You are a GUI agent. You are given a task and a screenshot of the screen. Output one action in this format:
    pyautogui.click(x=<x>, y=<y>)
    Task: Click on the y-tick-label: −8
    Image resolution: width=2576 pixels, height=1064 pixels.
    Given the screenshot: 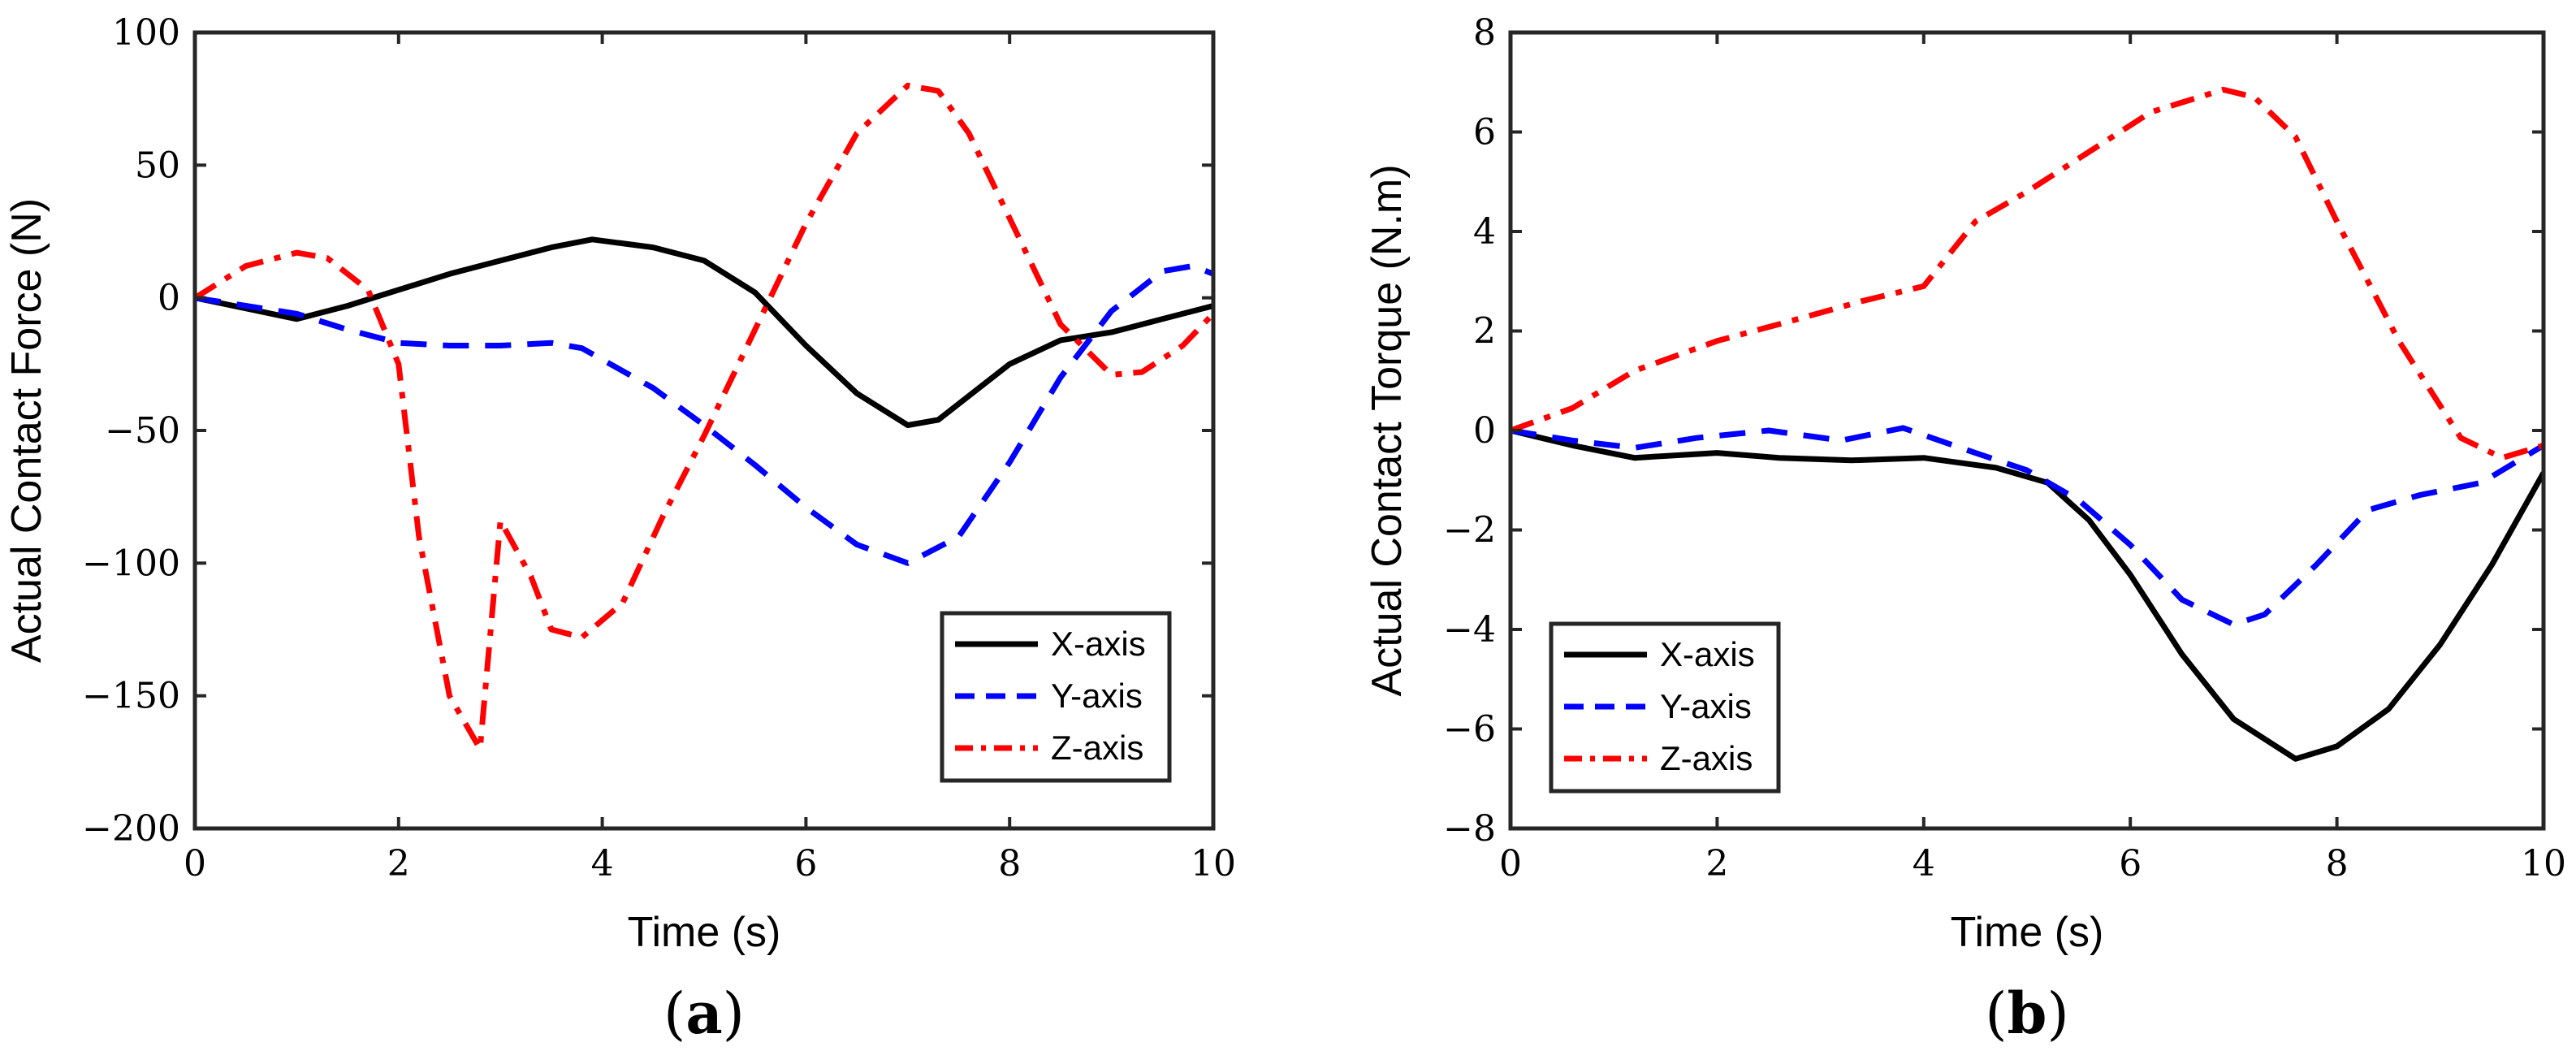 What is the action you would take?
    pyautogui.click(x=1470, y=829)
    